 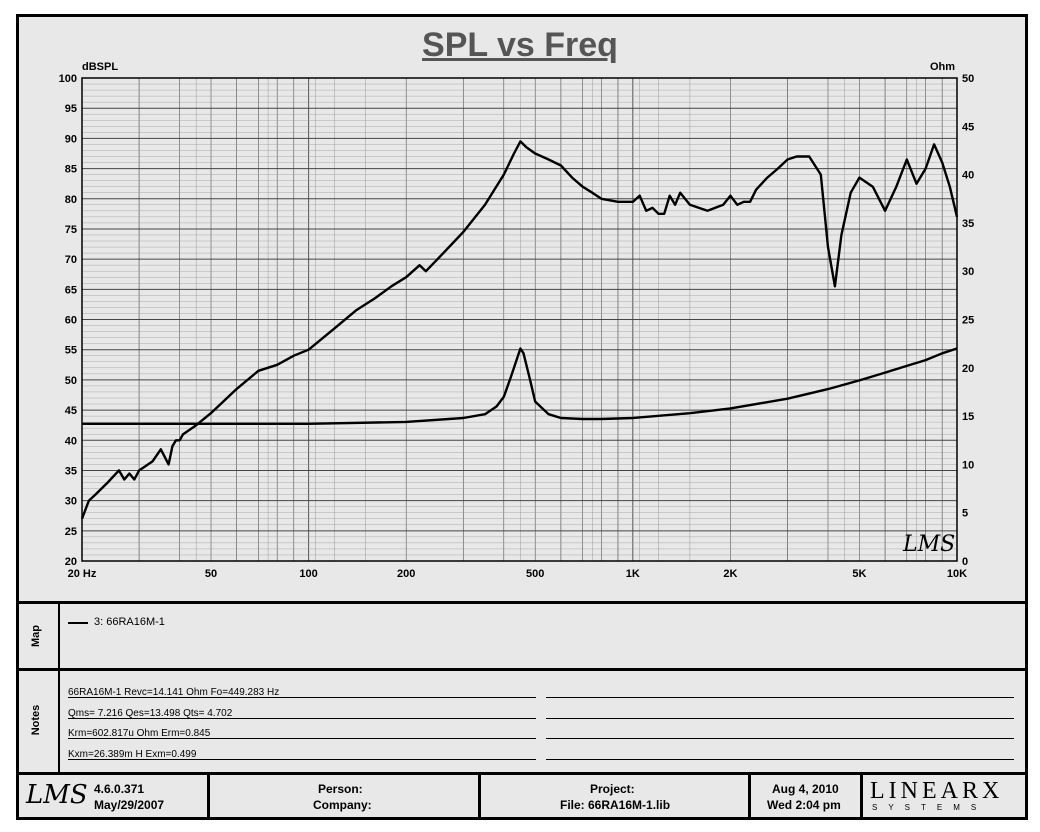 What do you see at coordinates (71, 351) in the screenshot?
I see `y-tick-label: 55` at bounding box center [71, 351].